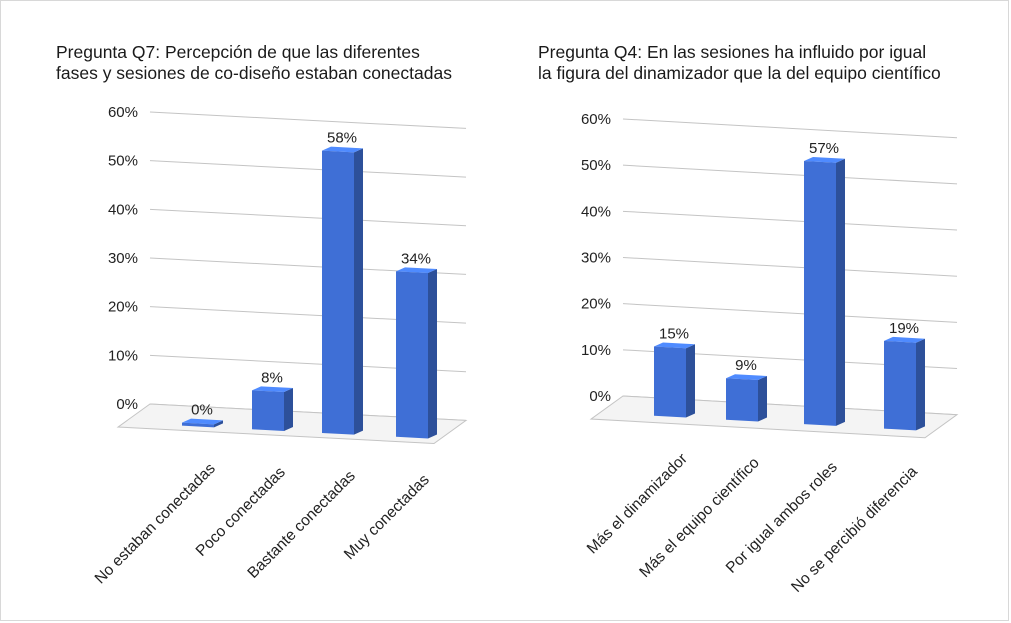 The height and width of the screenshot is (623, 1011). What do you see at coordinates (746, 365) in the screenshot?
I see `data-label: 9%` at bounding box center [746, 365].